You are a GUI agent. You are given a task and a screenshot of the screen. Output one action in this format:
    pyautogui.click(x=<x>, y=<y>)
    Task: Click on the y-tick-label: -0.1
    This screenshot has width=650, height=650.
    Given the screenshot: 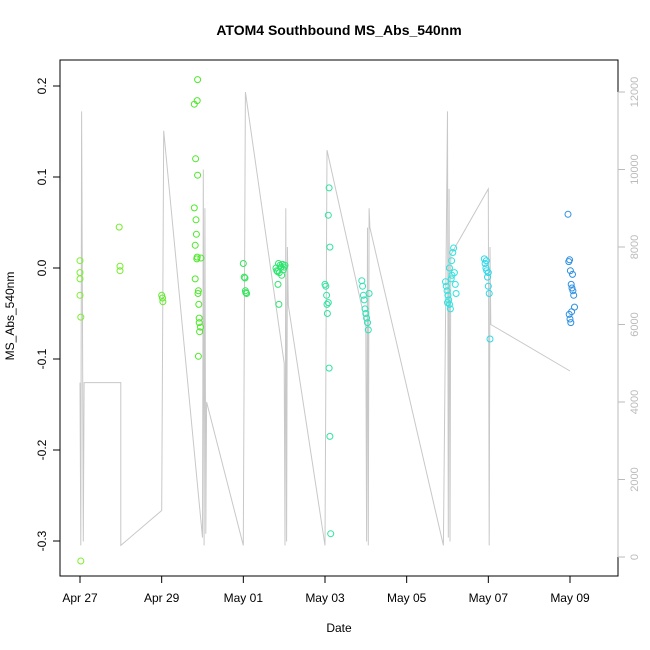 What is the action you would take?
    pyautogui.click(x=42, y=358)
    